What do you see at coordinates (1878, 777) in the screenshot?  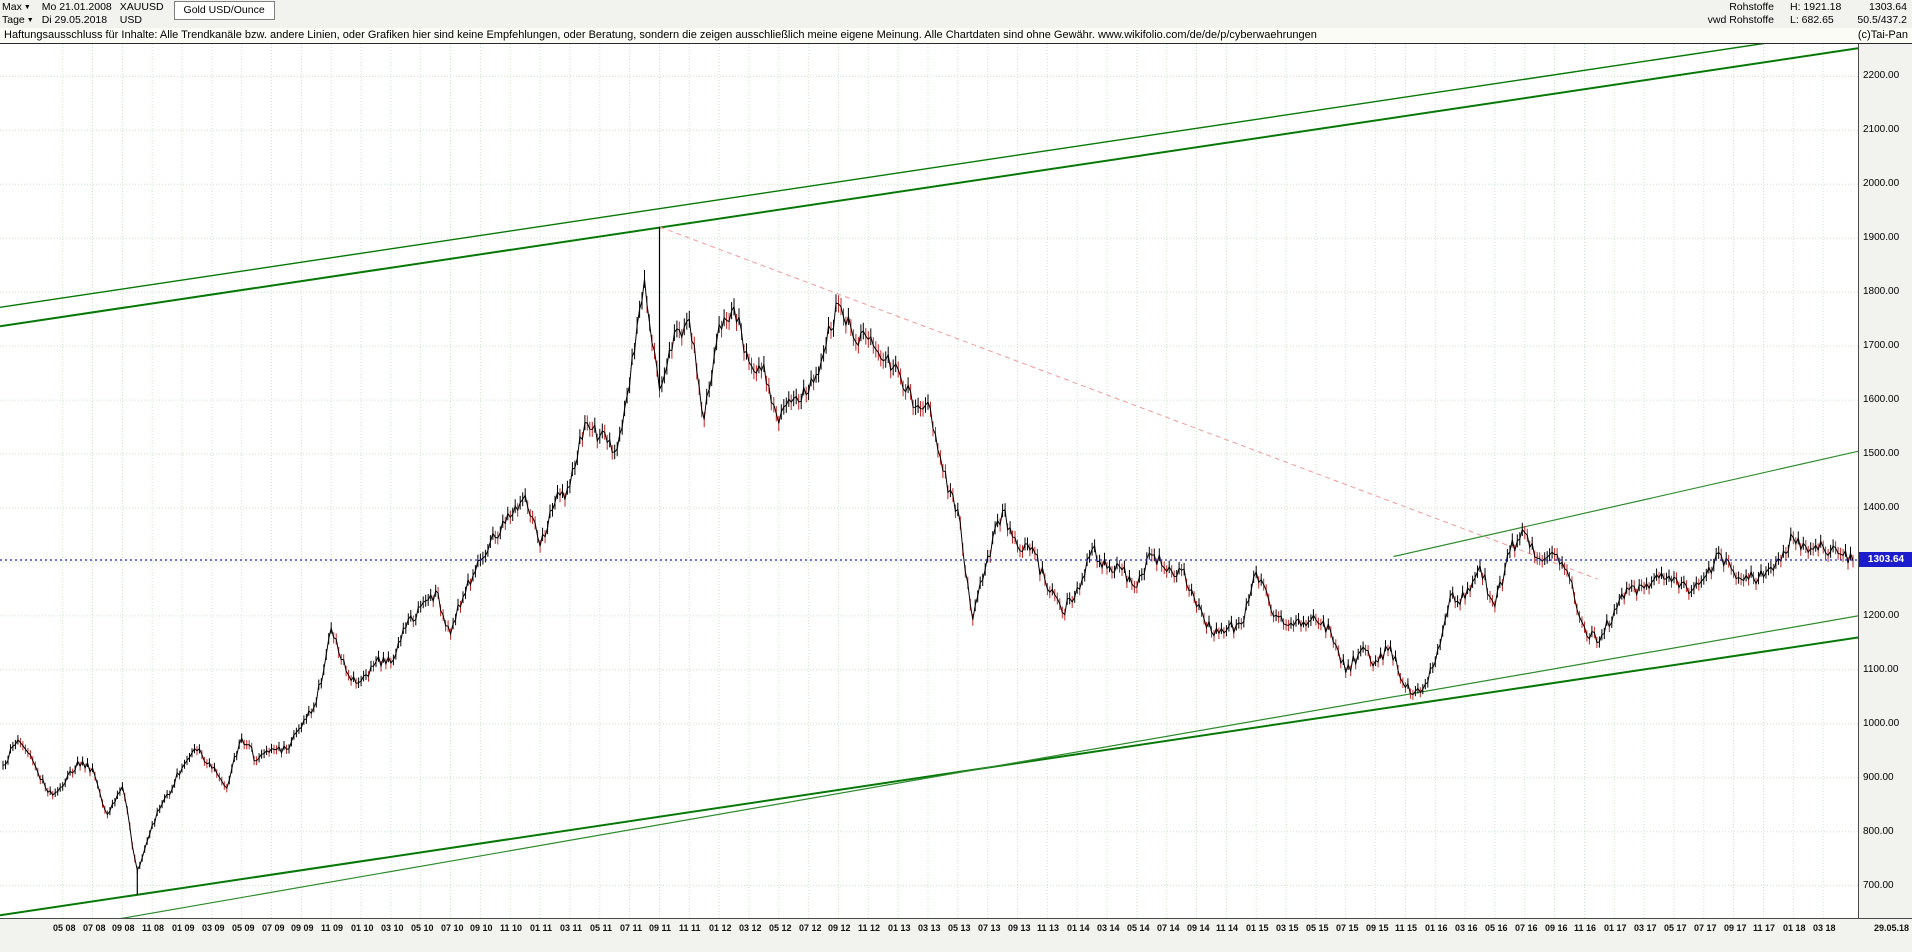 I see `price-axis-label: 900.00` at bounding box center [1878, 777].